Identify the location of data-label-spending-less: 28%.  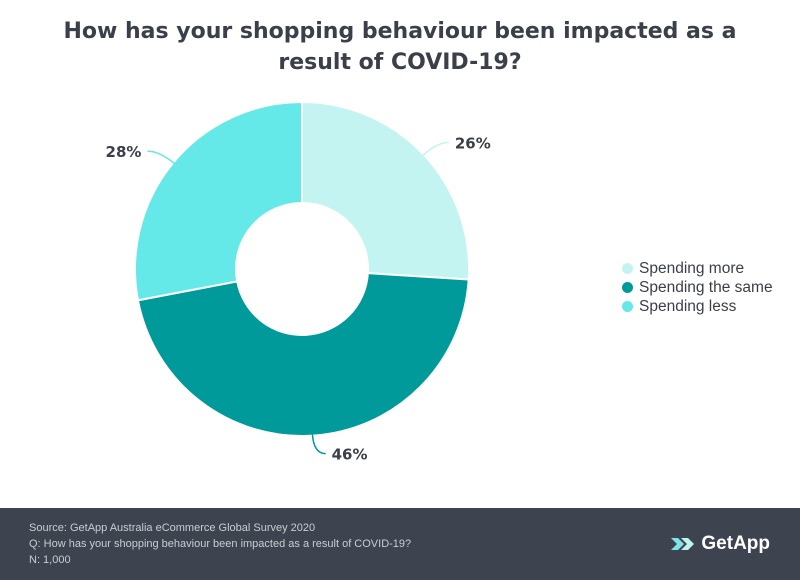
(124, 152).